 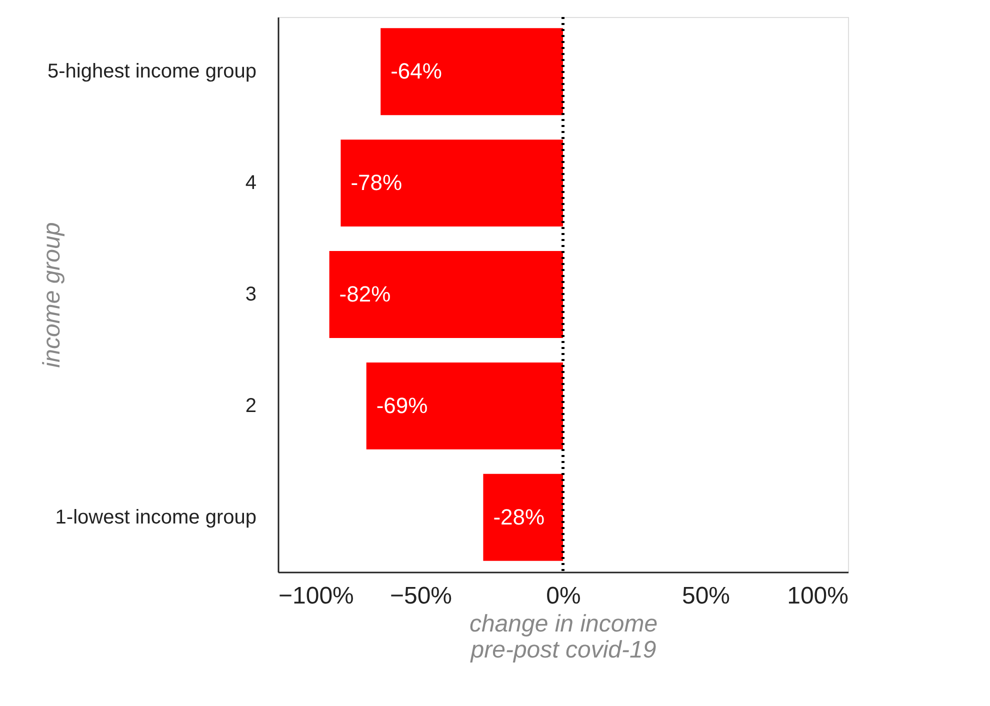 What do you see at coordinates (421, 596) in the screenshot?
I see `x-tick-label: −50%` at bounding box center [421, 596].